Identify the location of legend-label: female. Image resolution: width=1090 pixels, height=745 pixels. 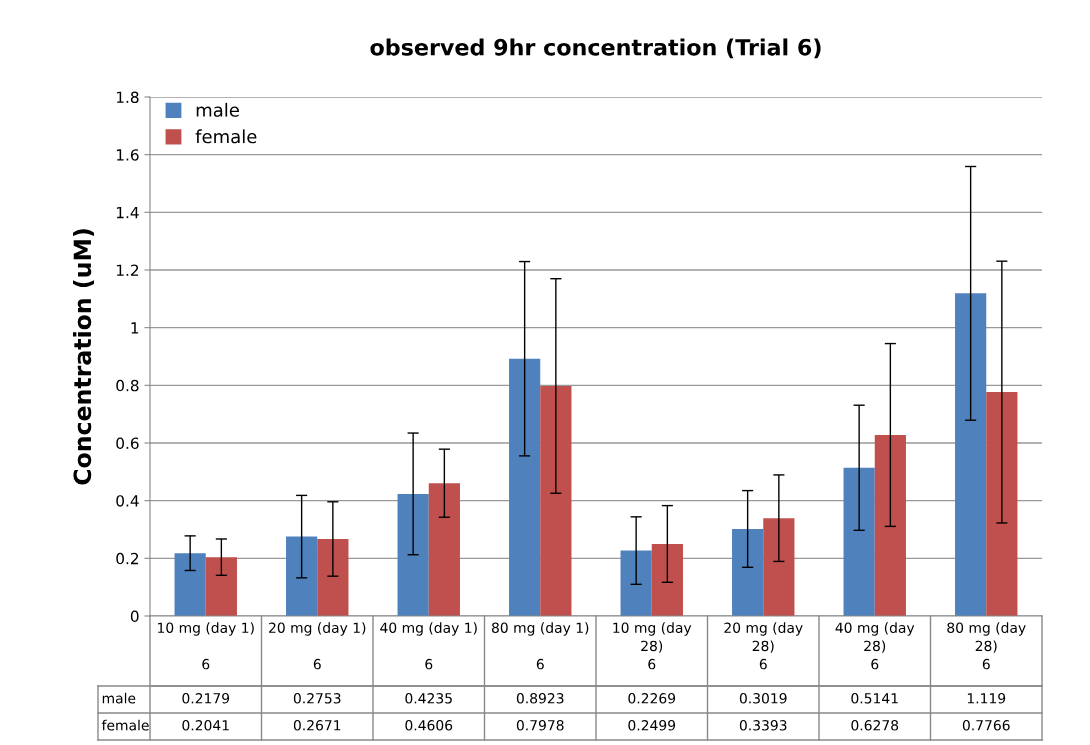
(226, 136).